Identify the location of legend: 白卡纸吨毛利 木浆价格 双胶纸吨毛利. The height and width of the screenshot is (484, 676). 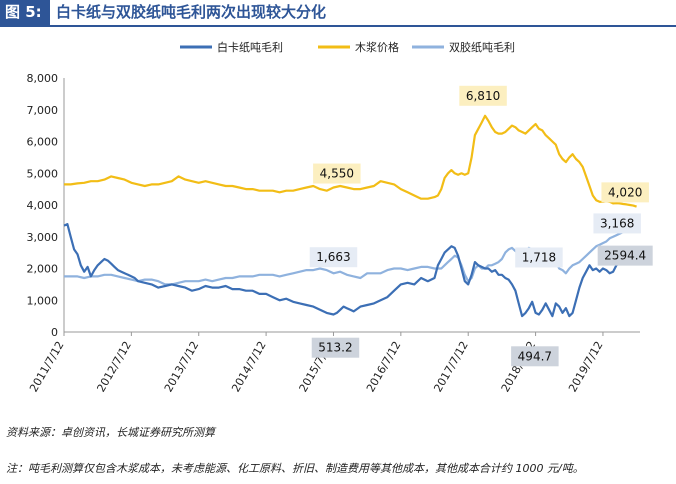
(347, 47).